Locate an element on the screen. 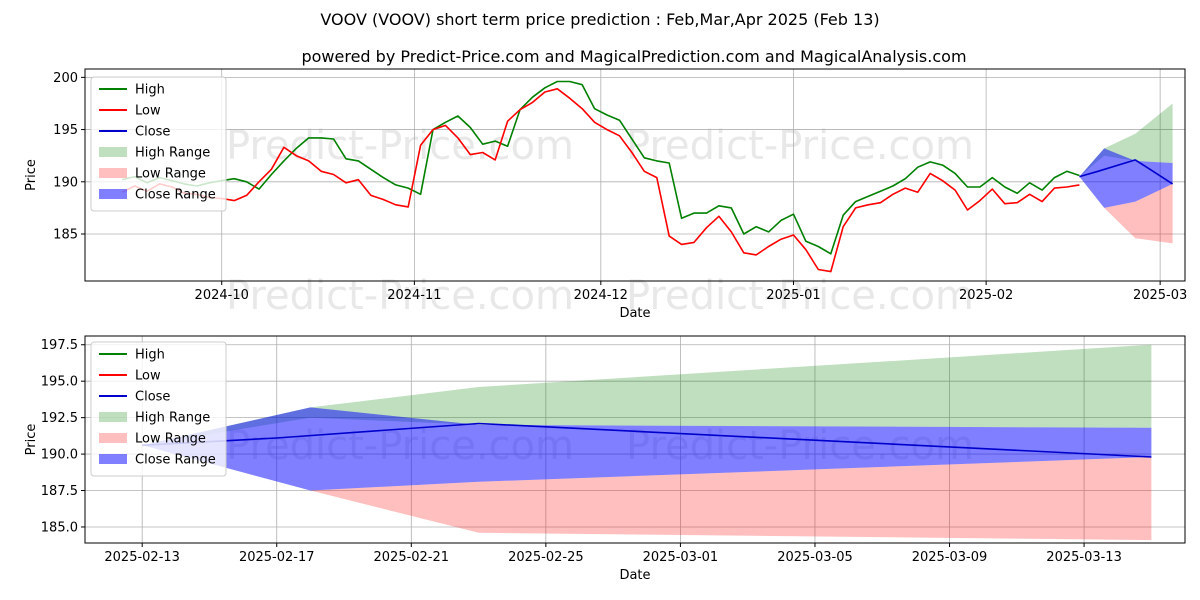  y-tick-label: 192.5 is located at coordinates (59, 418).